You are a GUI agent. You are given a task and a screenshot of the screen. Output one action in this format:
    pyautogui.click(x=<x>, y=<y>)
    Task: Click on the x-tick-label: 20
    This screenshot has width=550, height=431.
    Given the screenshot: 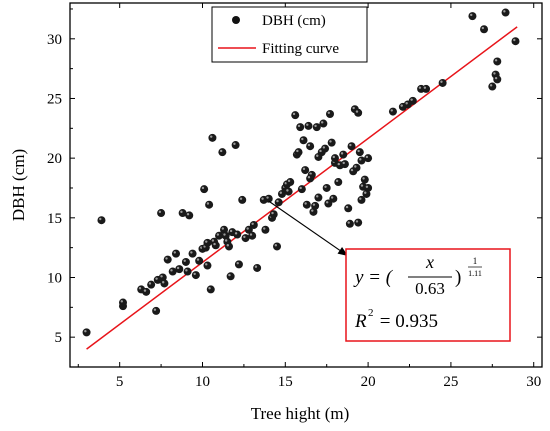 What is the action you would take?
    pyautogui.click(x=368, y=382)
    